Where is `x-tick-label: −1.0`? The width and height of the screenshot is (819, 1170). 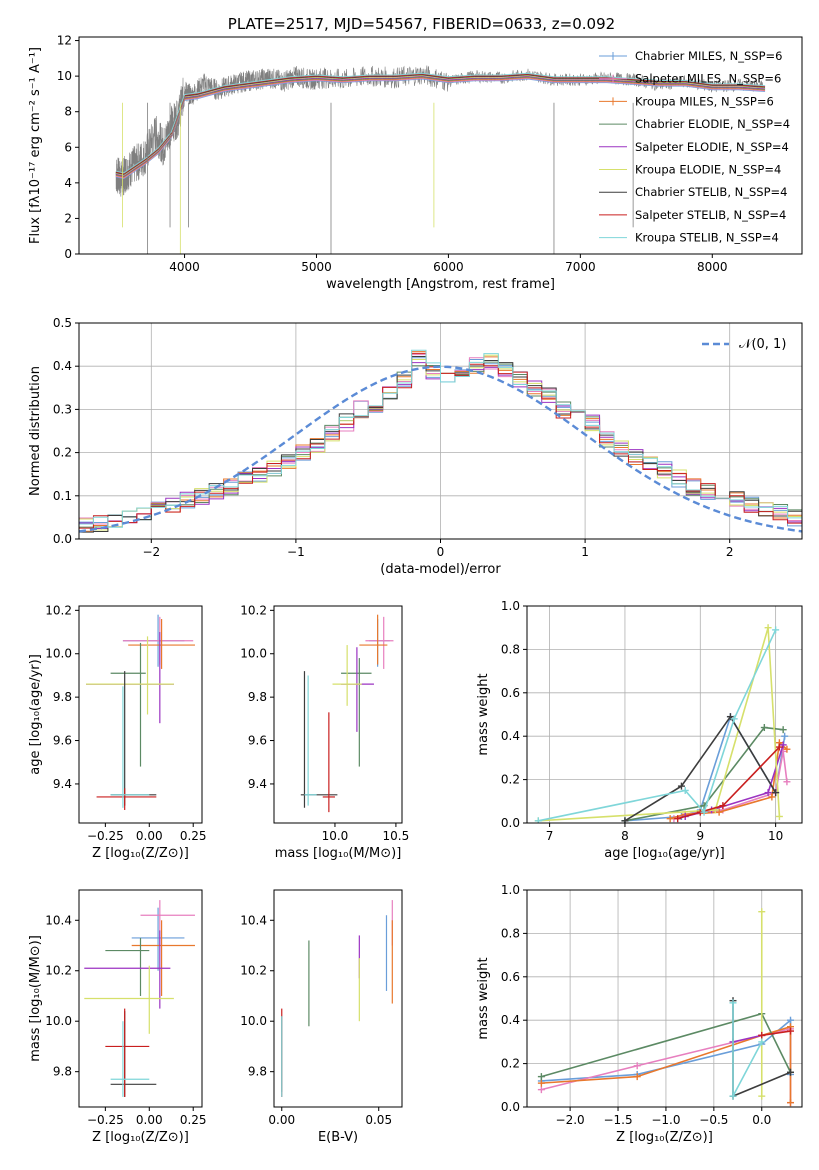 x-tick-label: −1.0 is located at coordinates (665, 1120).